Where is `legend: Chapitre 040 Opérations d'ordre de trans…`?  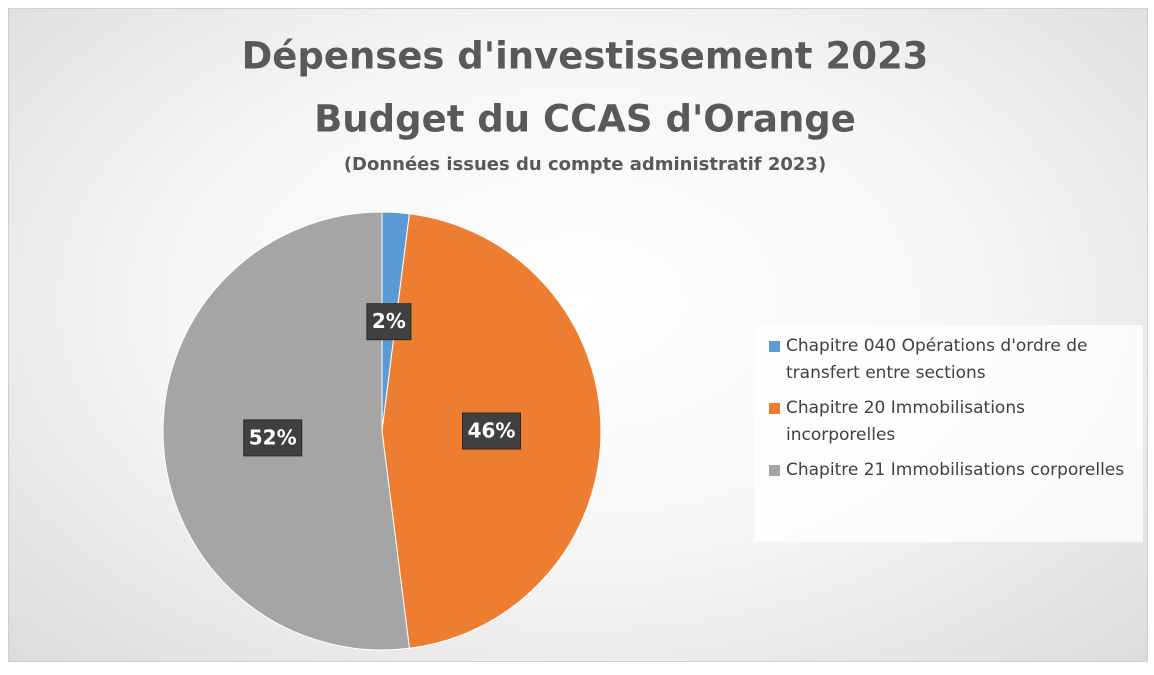
legend: Chapitre 040 Opérations d'ordre de trans… is located at coordinates (949, 433).